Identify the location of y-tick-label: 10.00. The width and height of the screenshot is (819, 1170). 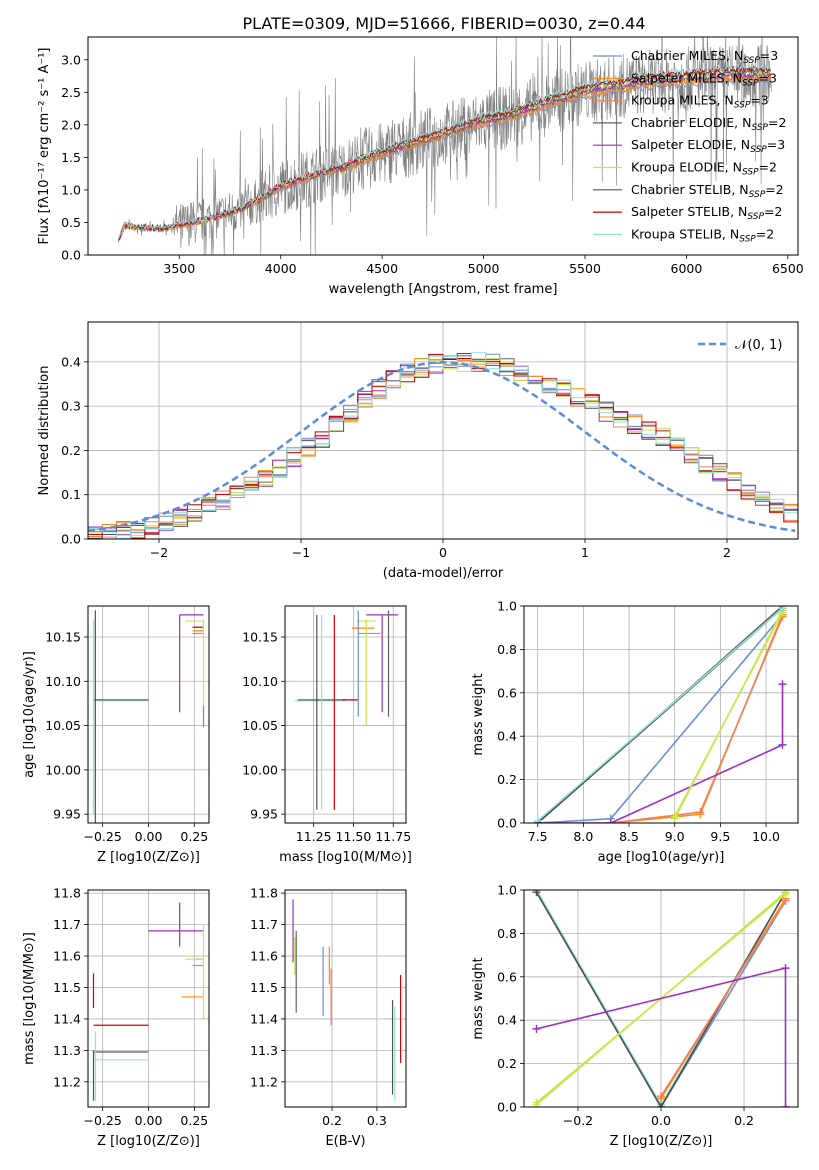
(63, 769).